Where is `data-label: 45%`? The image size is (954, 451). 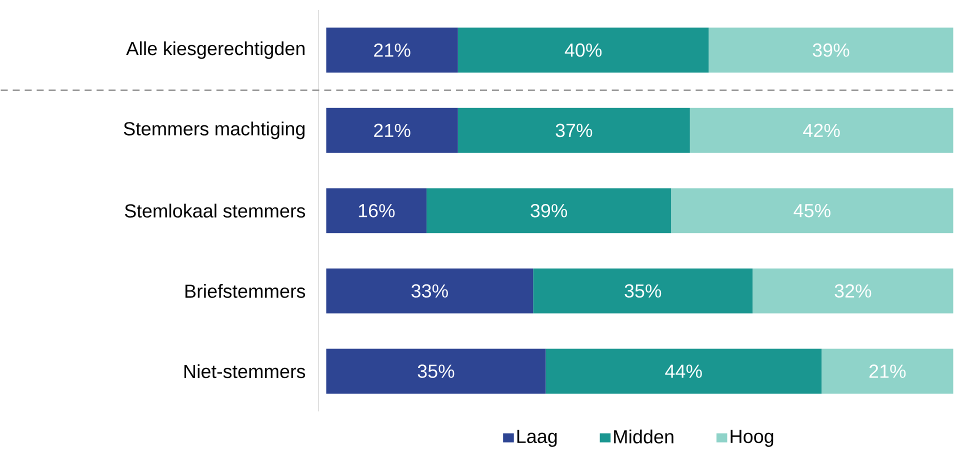 data-label: 45% is located at coordinates (812, 211).